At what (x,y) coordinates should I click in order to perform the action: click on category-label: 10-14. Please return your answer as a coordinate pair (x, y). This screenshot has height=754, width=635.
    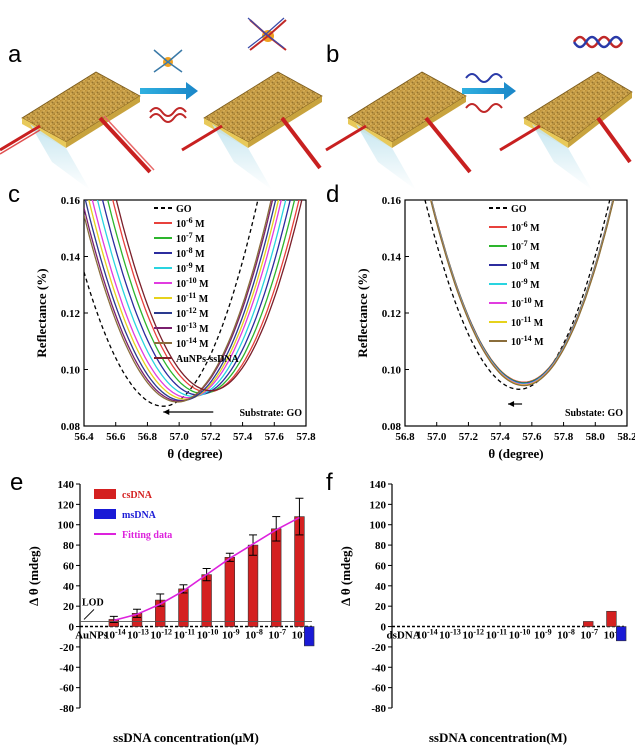
    Looking at the image, I should click on (427, 635).